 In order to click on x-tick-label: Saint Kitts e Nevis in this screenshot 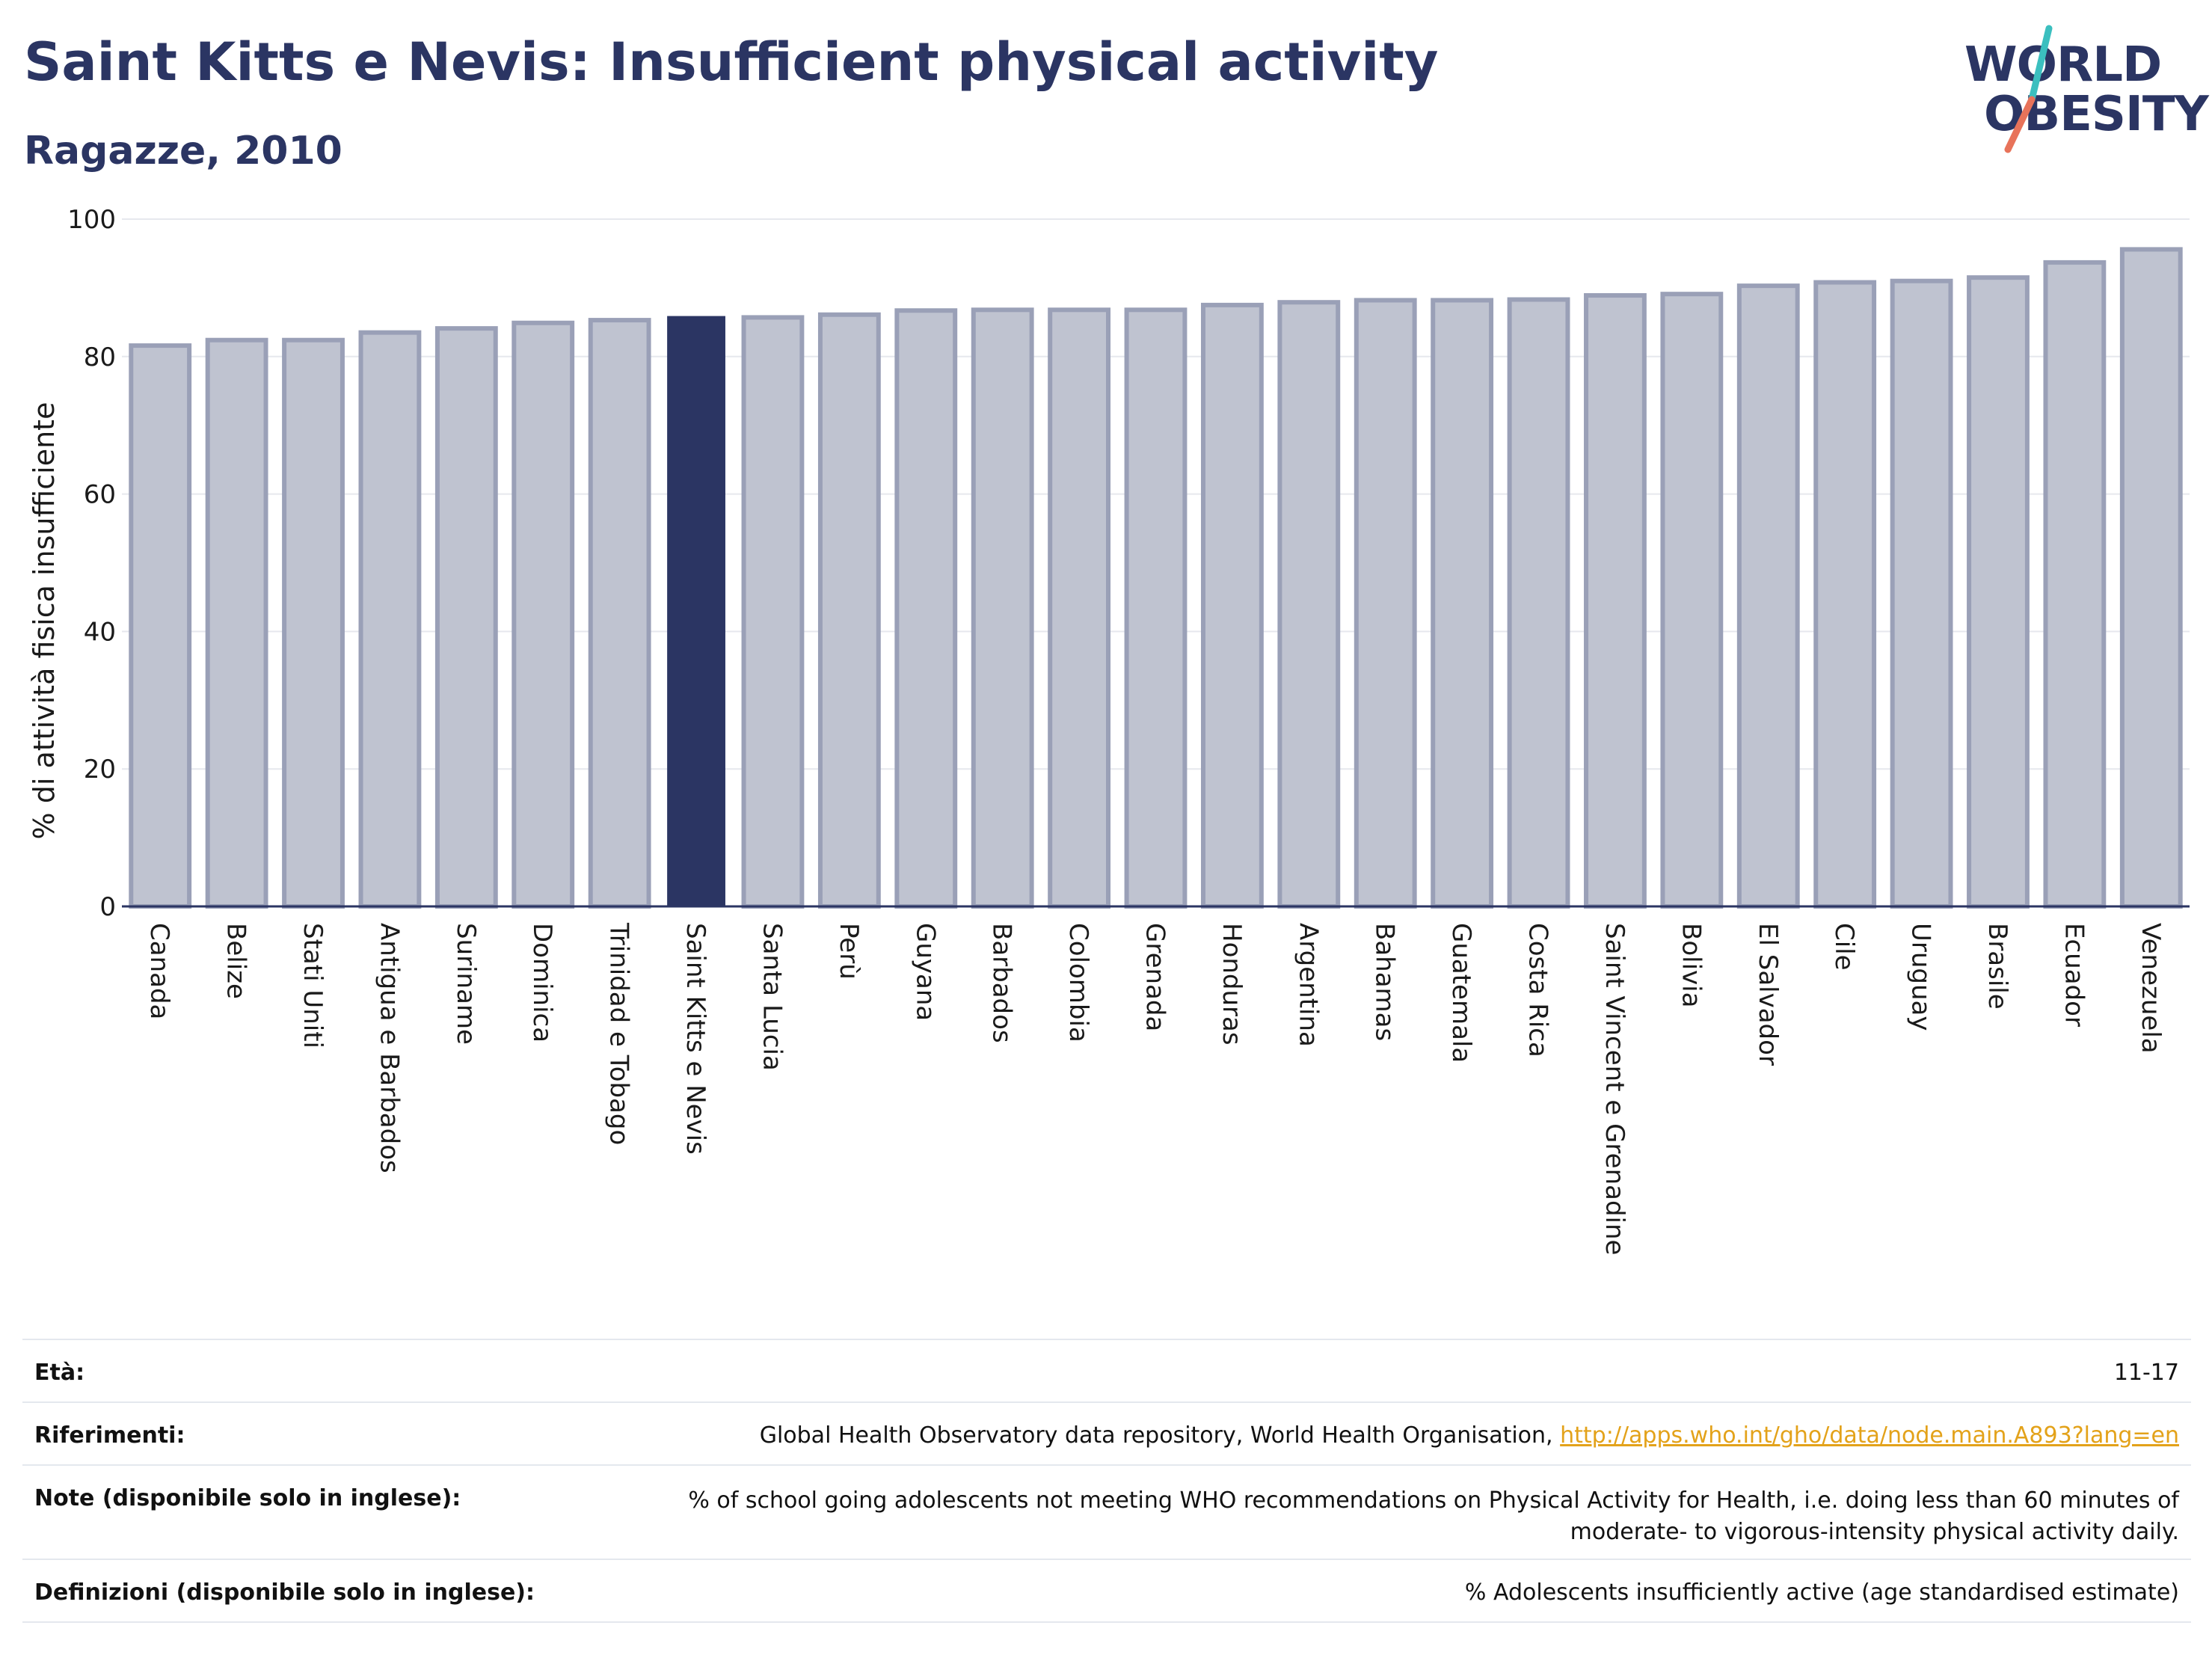, I will do `click(695, 1039)`.